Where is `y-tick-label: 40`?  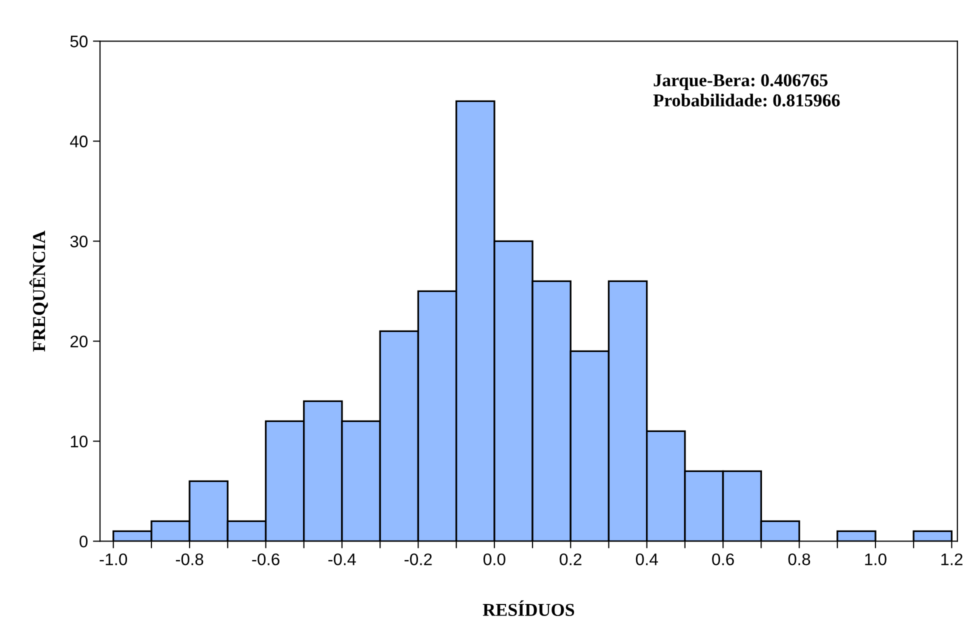 y-tick-label: 40 is located at coordinates (79, 142).